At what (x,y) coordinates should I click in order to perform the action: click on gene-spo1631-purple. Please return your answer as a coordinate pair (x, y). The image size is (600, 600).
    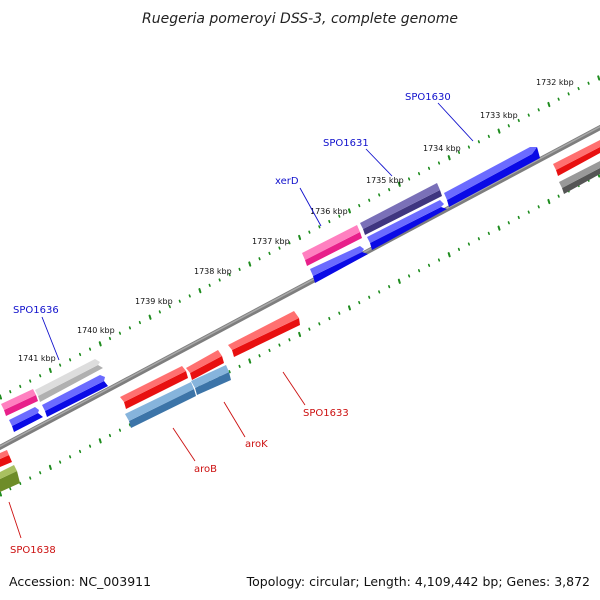
    Looking at the image, I should click on (401, 209).